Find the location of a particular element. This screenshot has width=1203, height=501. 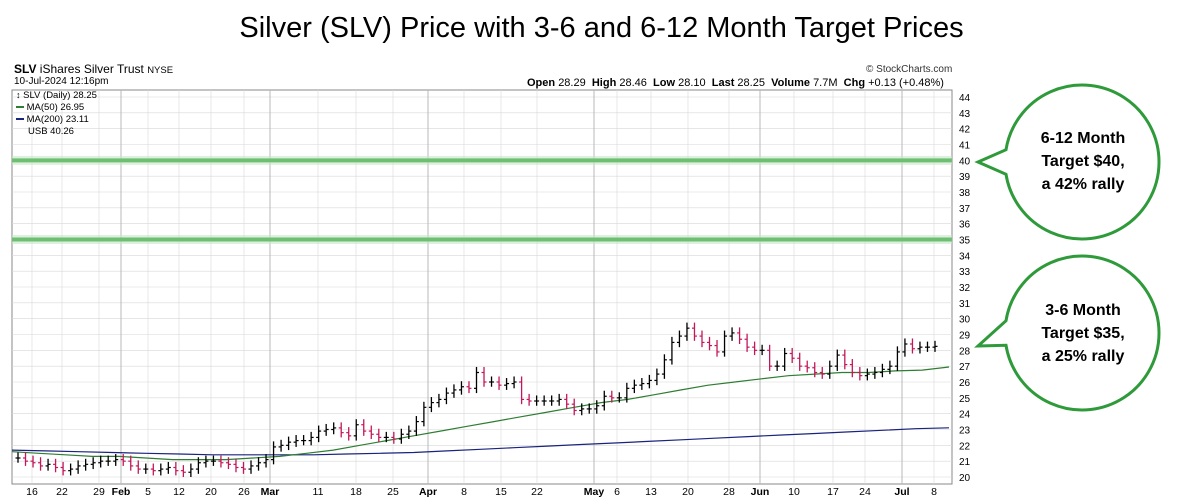

last-label: Last is located at coordinates (723, 83).